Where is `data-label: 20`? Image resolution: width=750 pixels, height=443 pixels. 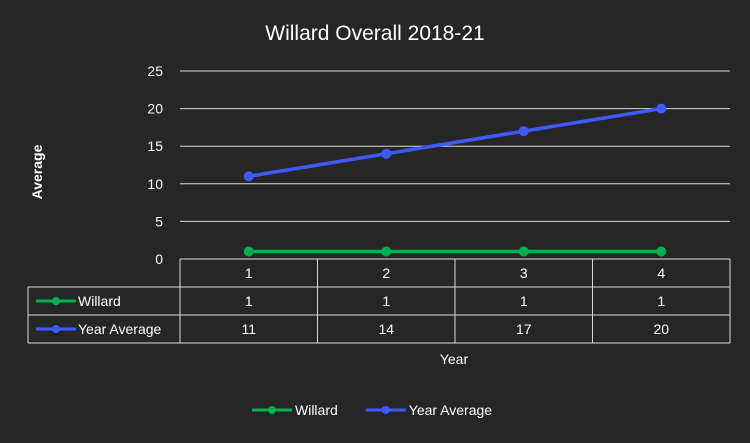
data-label: 20 is located at coordinates (661, 329).